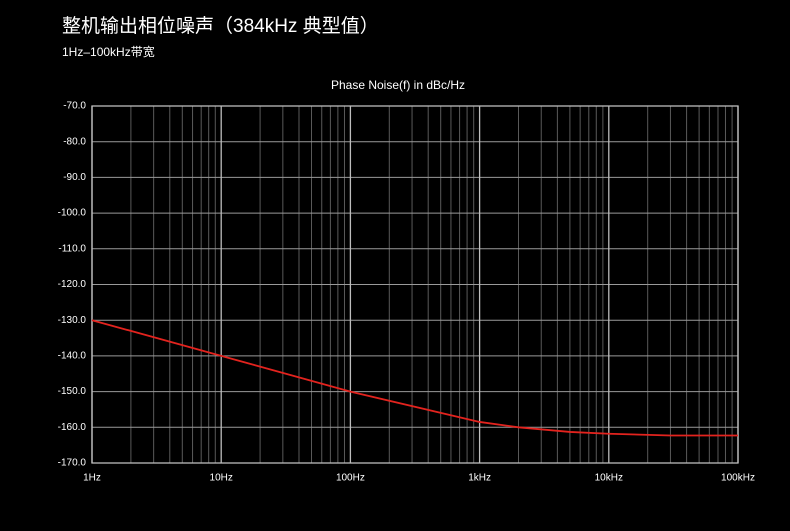 This screenshot has width=790, height=531. What do you see at coordinates (72, 463) in the screenshot?
I see `y-tick-label: -170.0` at bounding box center [72, 463].